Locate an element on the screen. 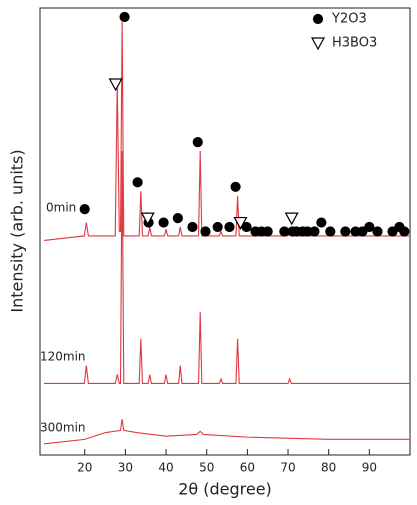 The image size is (417, 505). x-axis-title: 2θ (degree) is located at coordinates (225, 489).